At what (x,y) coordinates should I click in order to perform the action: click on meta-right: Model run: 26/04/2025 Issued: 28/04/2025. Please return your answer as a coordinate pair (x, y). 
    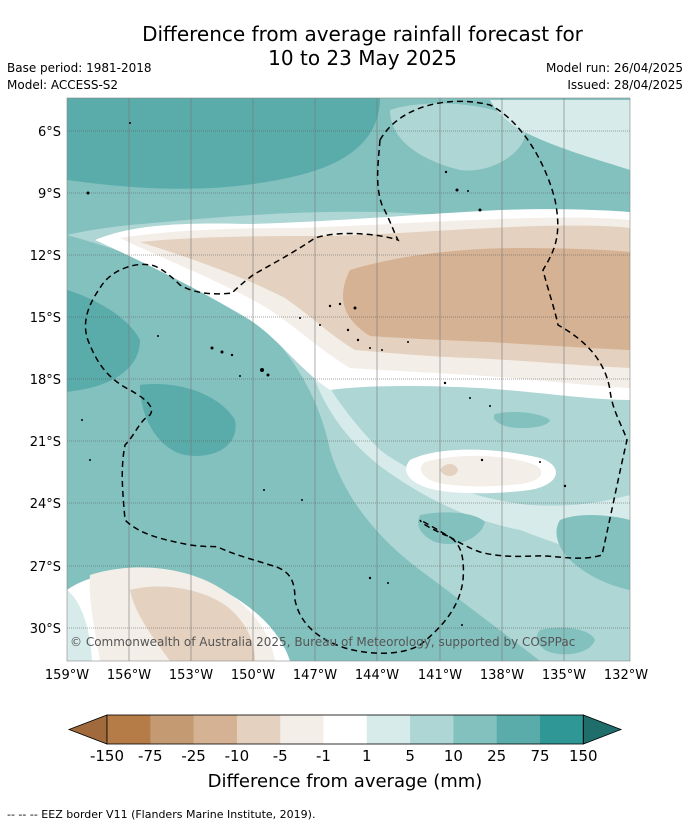
    Looking at the image, I should click on (614, 77).